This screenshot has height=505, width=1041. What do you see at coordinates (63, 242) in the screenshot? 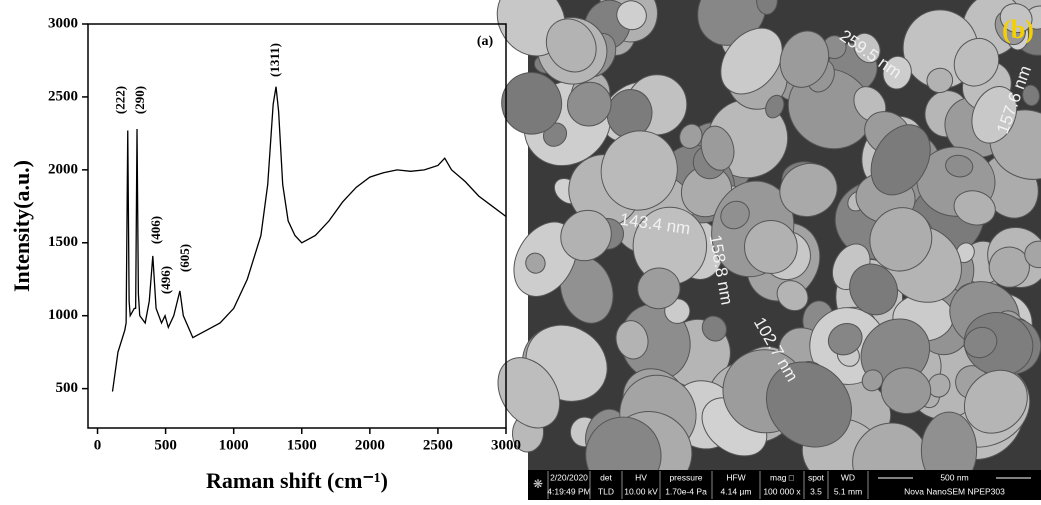
I see `y-tick-label: 1500` at bounding box center [63, 242].